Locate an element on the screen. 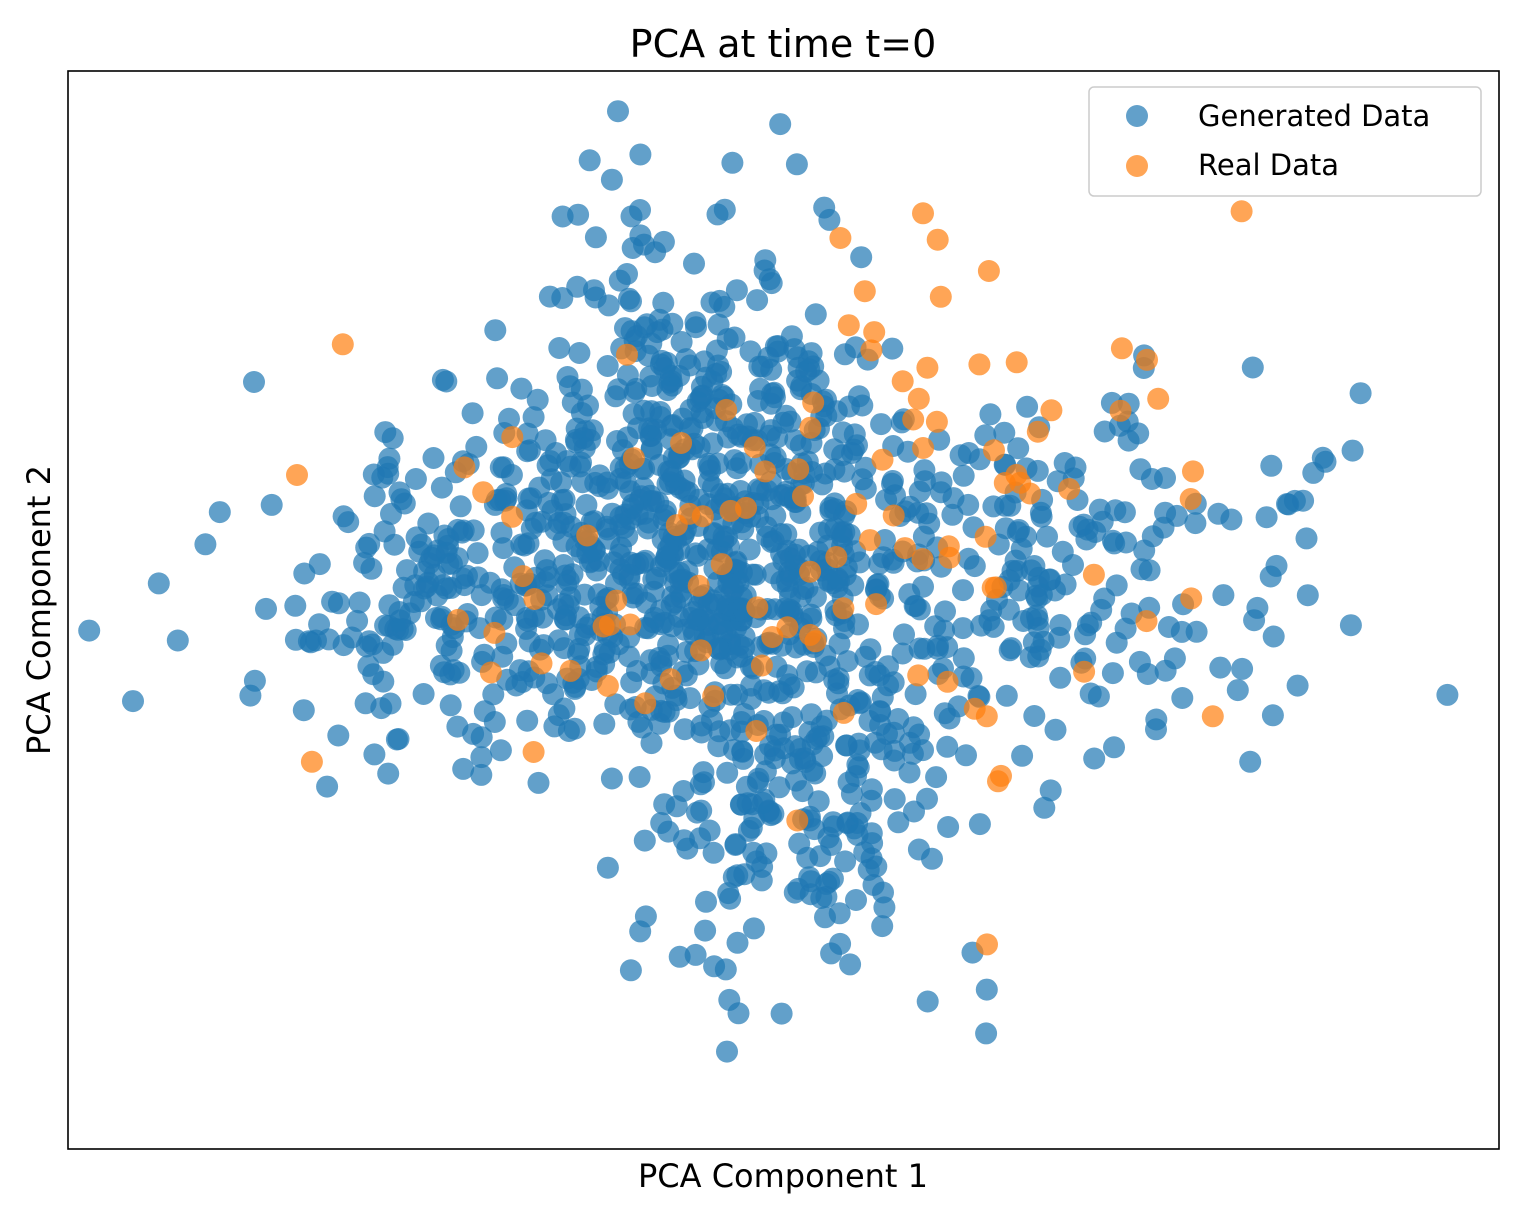 The width and height of the screenshot is (1522, 1218). chart-title: PCA at time t=0 is located at coordinates (783, 44).